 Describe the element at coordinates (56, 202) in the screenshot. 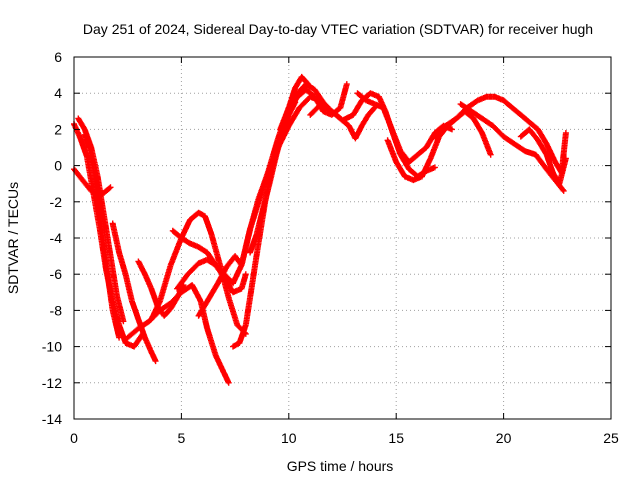

I see `y-tick-label: -2` at that location.